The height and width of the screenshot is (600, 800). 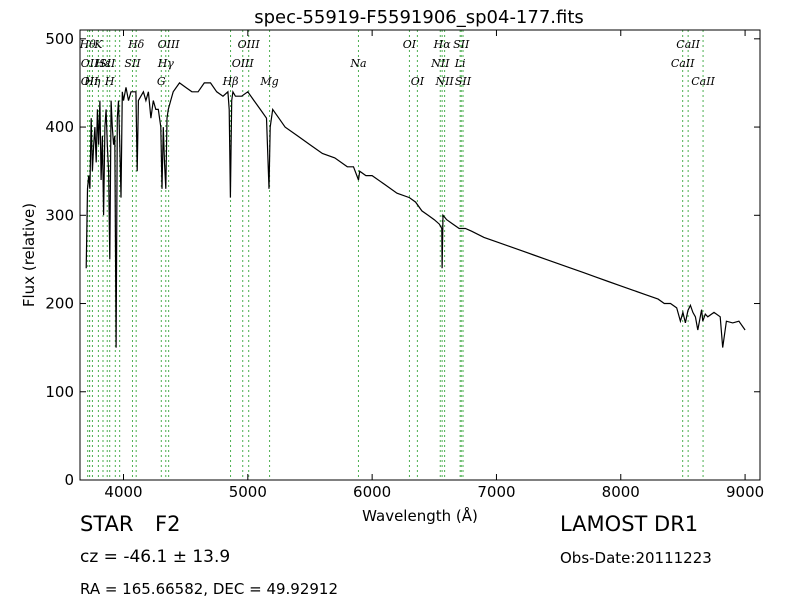 I want to click on y-tick-label: 0, so click(x=69, y=480).